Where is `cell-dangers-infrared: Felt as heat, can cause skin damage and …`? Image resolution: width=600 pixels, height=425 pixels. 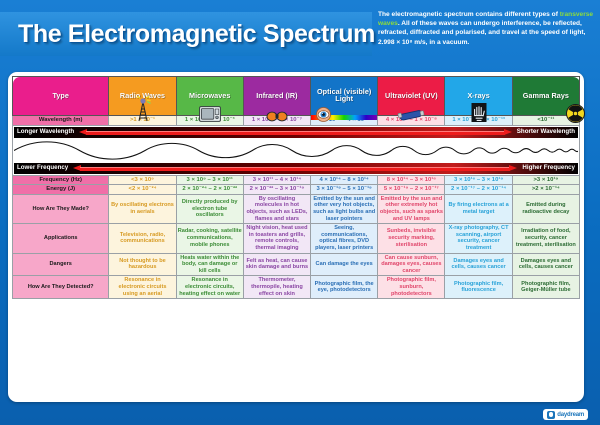 cell-dangers-infrared: Felt as heat, can cause skin damage and … is located at coordinates (277, 264).